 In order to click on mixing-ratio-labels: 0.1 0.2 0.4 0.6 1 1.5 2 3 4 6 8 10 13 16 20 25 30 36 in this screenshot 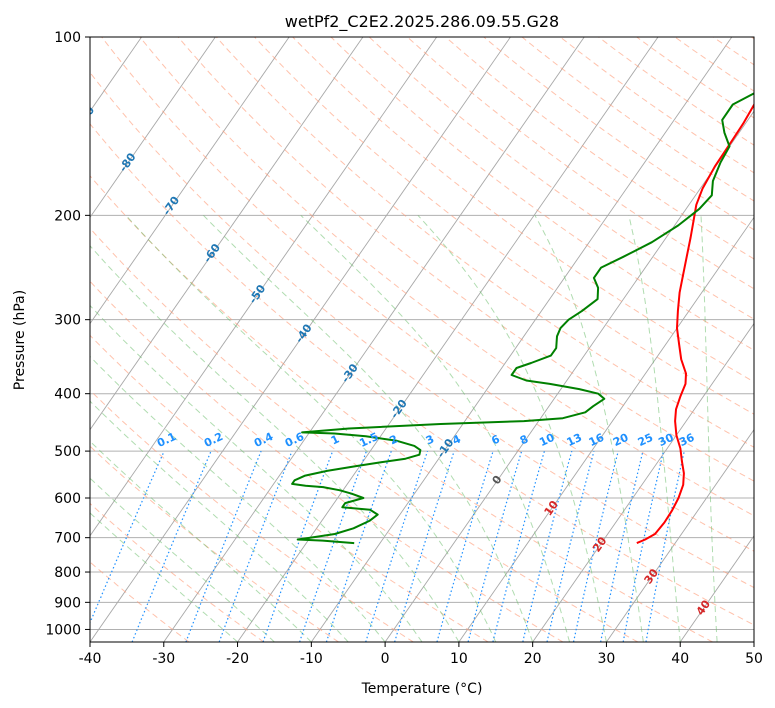, I will do `click(426, 440)`.